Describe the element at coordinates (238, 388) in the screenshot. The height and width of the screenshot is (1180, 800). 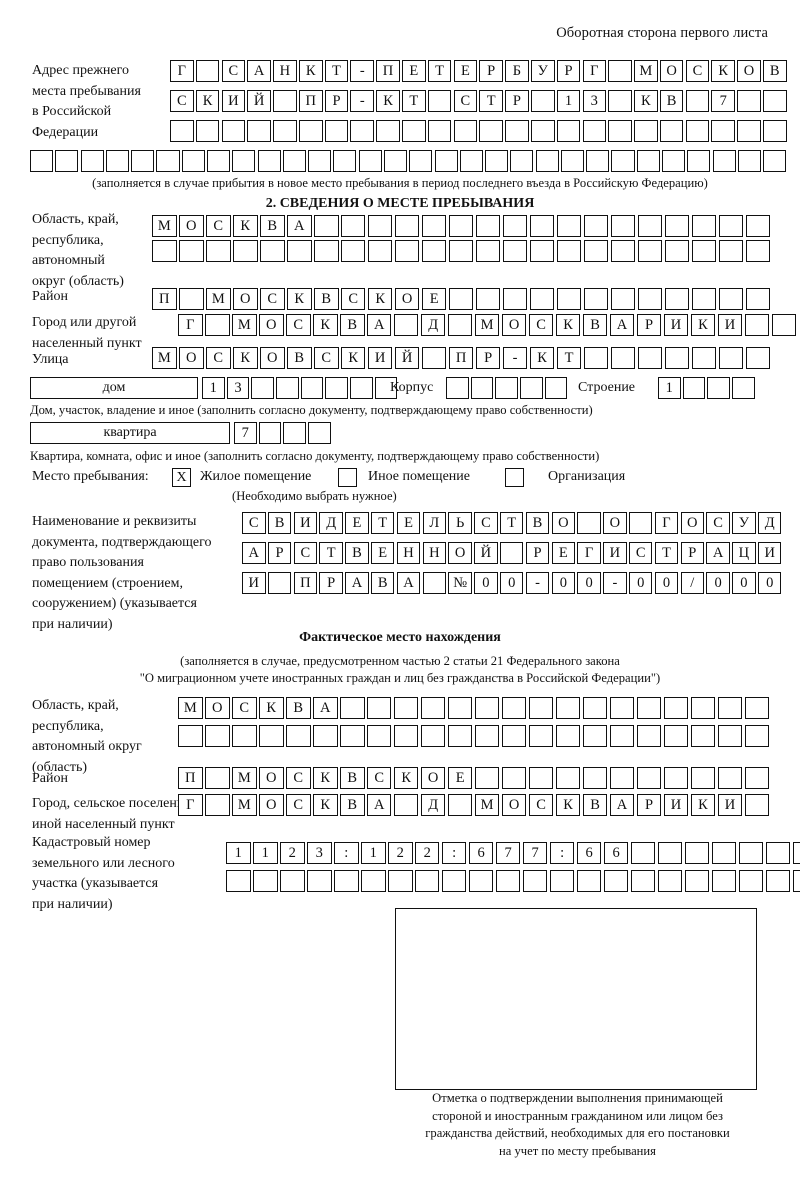
I see `char-cell: 3` at that location.